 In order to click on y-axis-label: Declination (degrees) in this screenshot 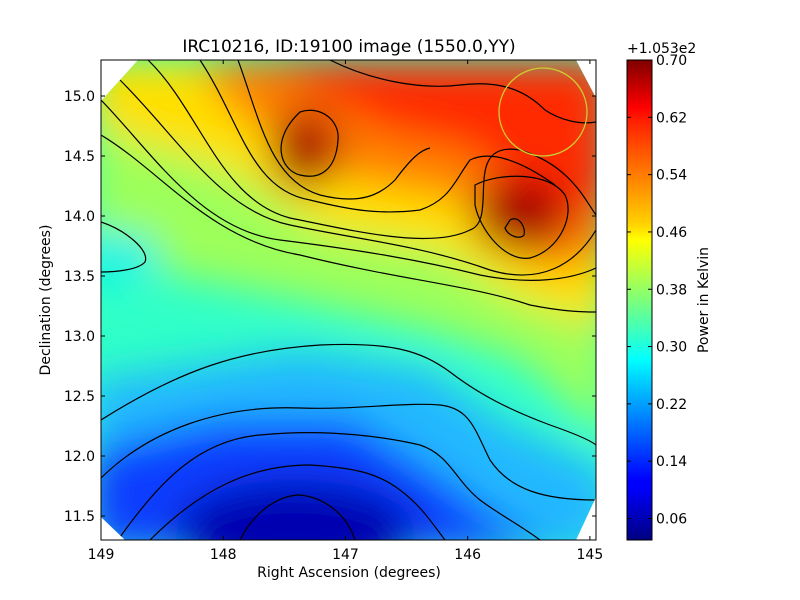, I will do `click(46, 300)`.